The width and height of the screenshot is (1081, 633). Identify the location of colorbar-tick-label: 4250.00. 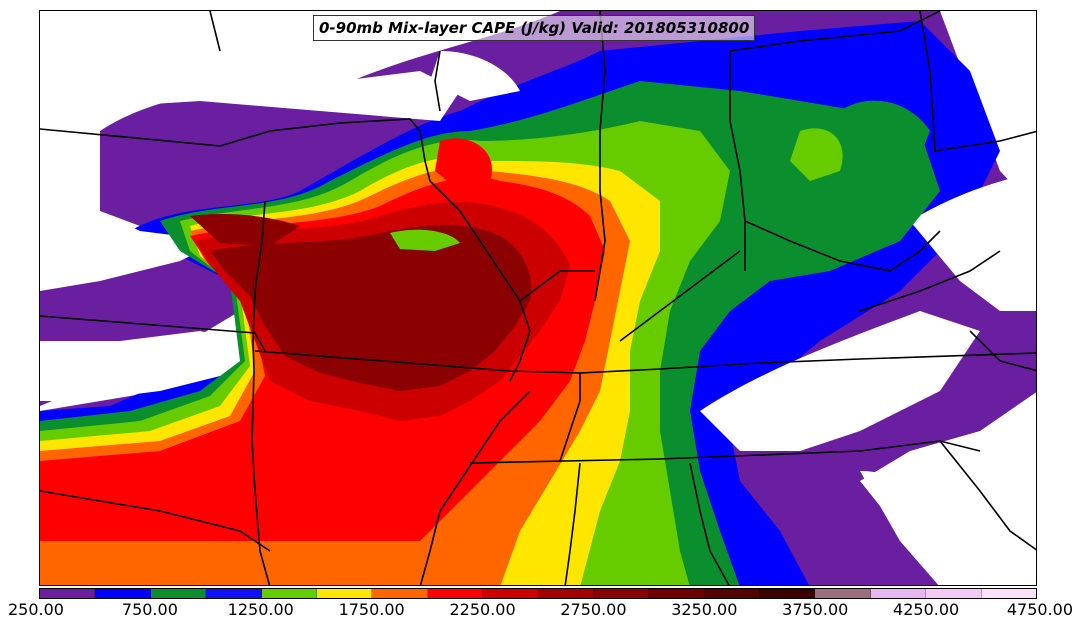
(926, 609).